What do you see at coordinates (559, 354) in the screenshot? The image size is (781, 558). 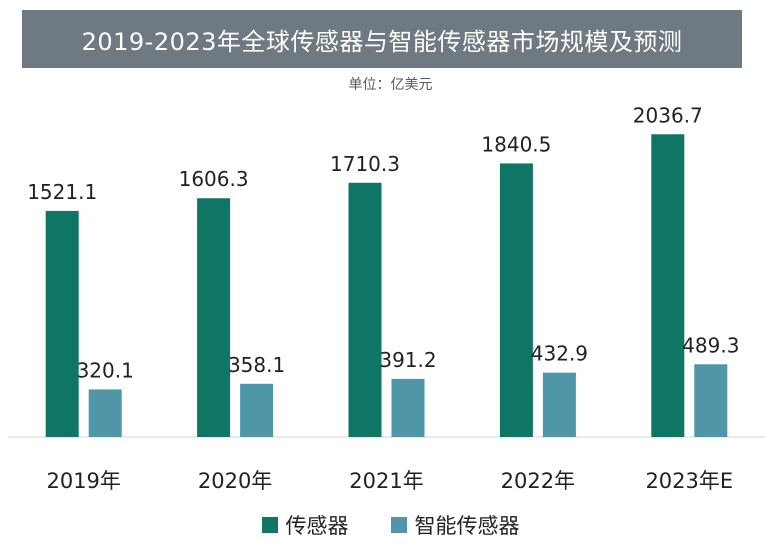 I see `data-label-smart-sensor-3: 432.9` at bounding box center [559, 354].